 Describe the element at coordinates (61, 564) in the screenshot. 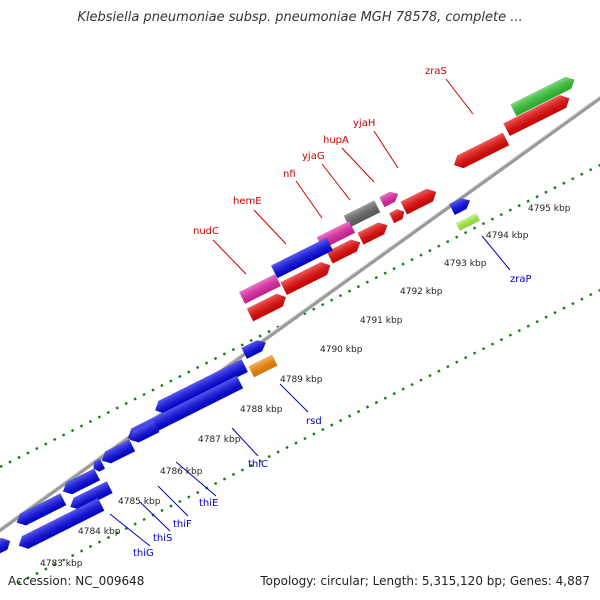

I see `ruler-label: 4783 kbp` at that location.